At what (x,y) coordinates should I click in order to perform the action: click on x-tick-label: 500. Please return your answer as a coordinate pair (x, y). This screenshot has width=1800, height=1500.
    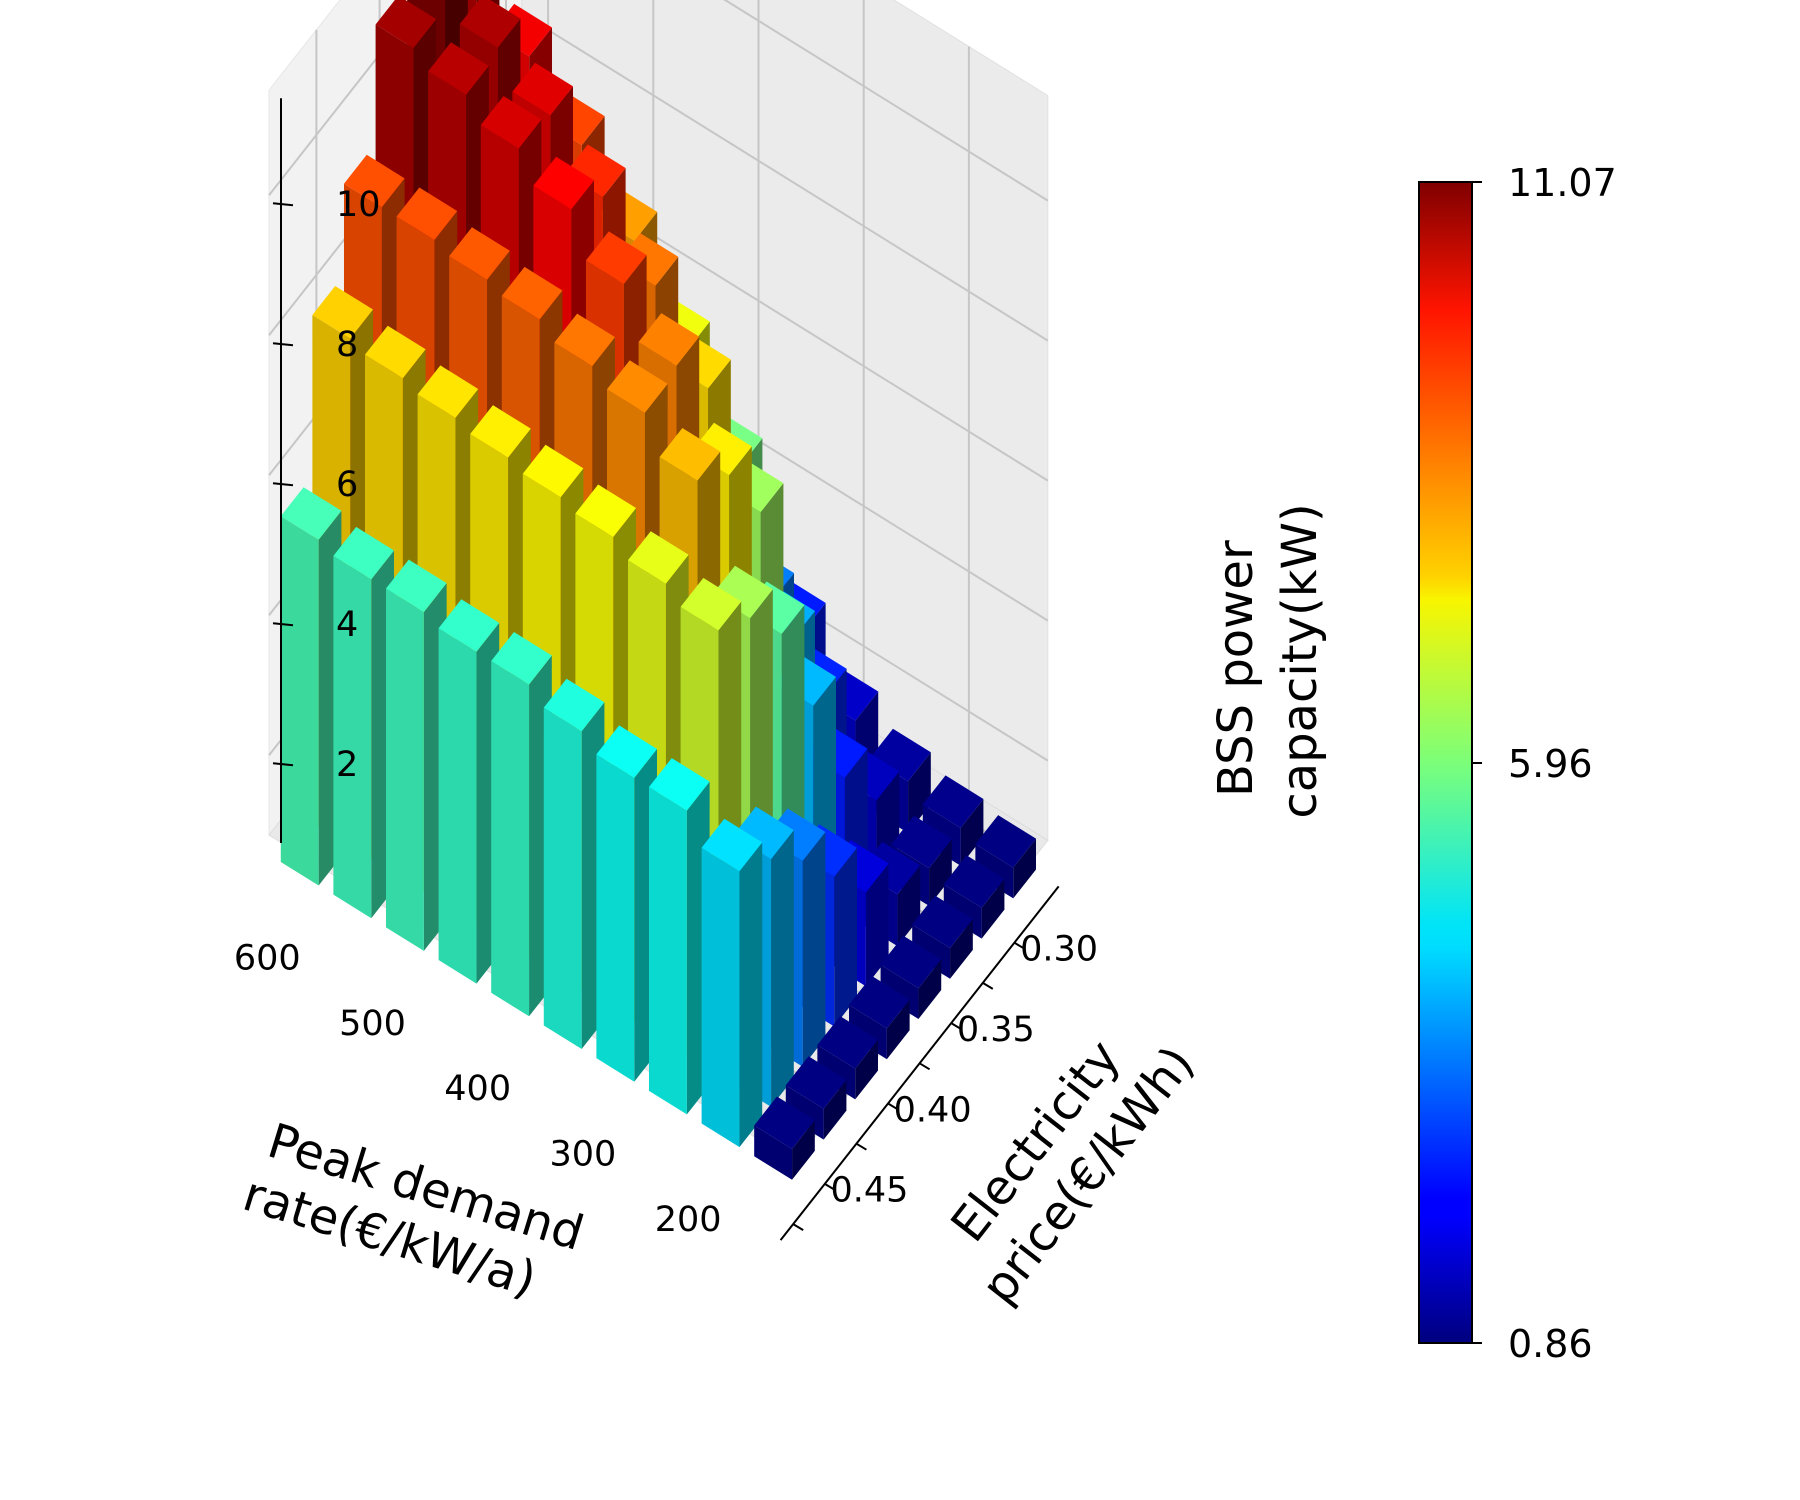
    Looking at the image, I should click on (372, 1024).